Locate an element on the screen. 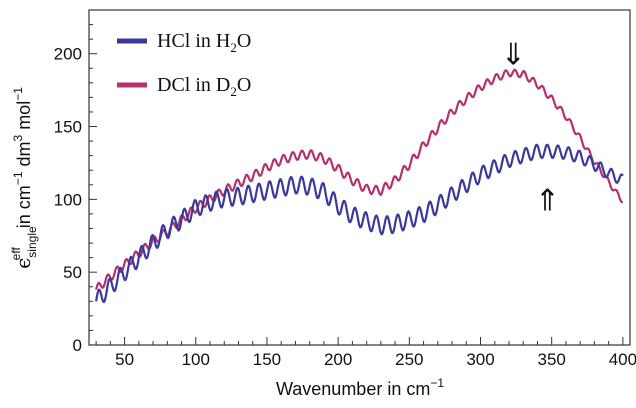 Image resolution: width=636 pixels, height=408 pixels. annotation-arrow: ⇓ is located at coordinates (513, 55).